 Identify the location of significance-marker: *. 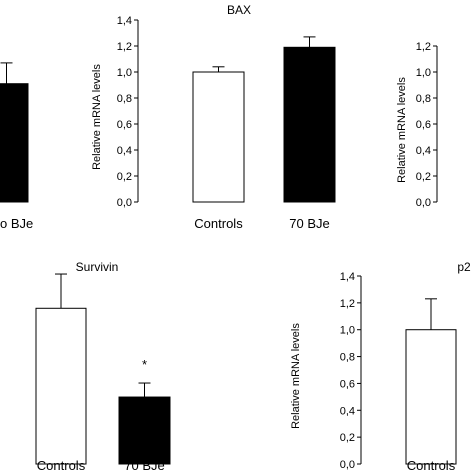
(144, 364).